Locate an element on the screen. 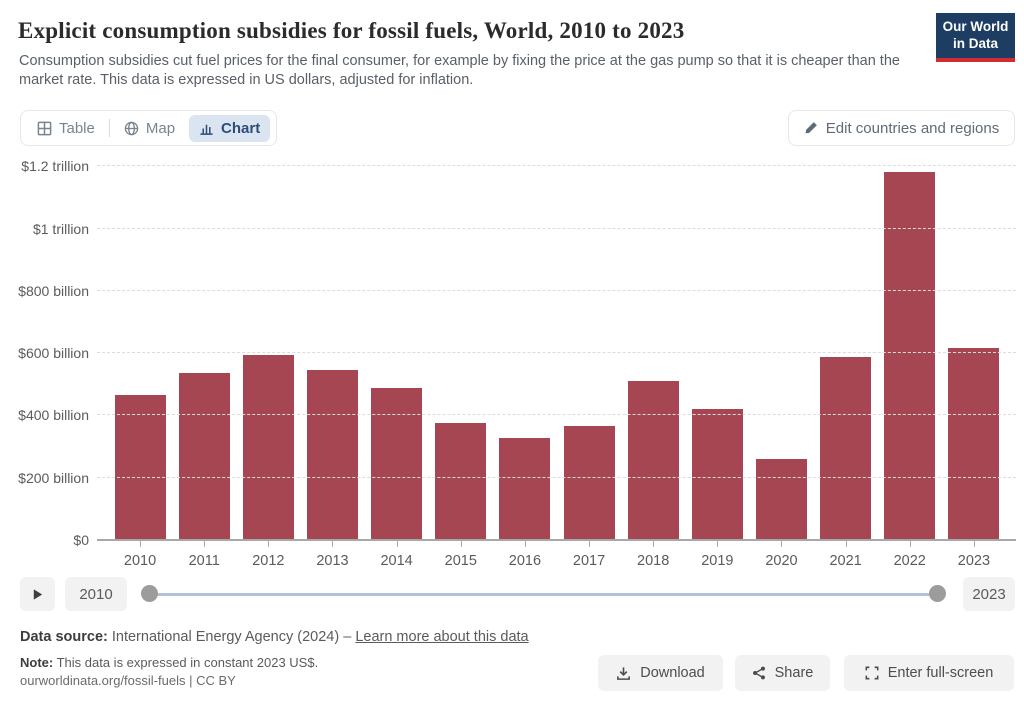 This screenshot has width=1024, height=710. view-tabbar: Table Map Chart is located at coordinates (149, 128).